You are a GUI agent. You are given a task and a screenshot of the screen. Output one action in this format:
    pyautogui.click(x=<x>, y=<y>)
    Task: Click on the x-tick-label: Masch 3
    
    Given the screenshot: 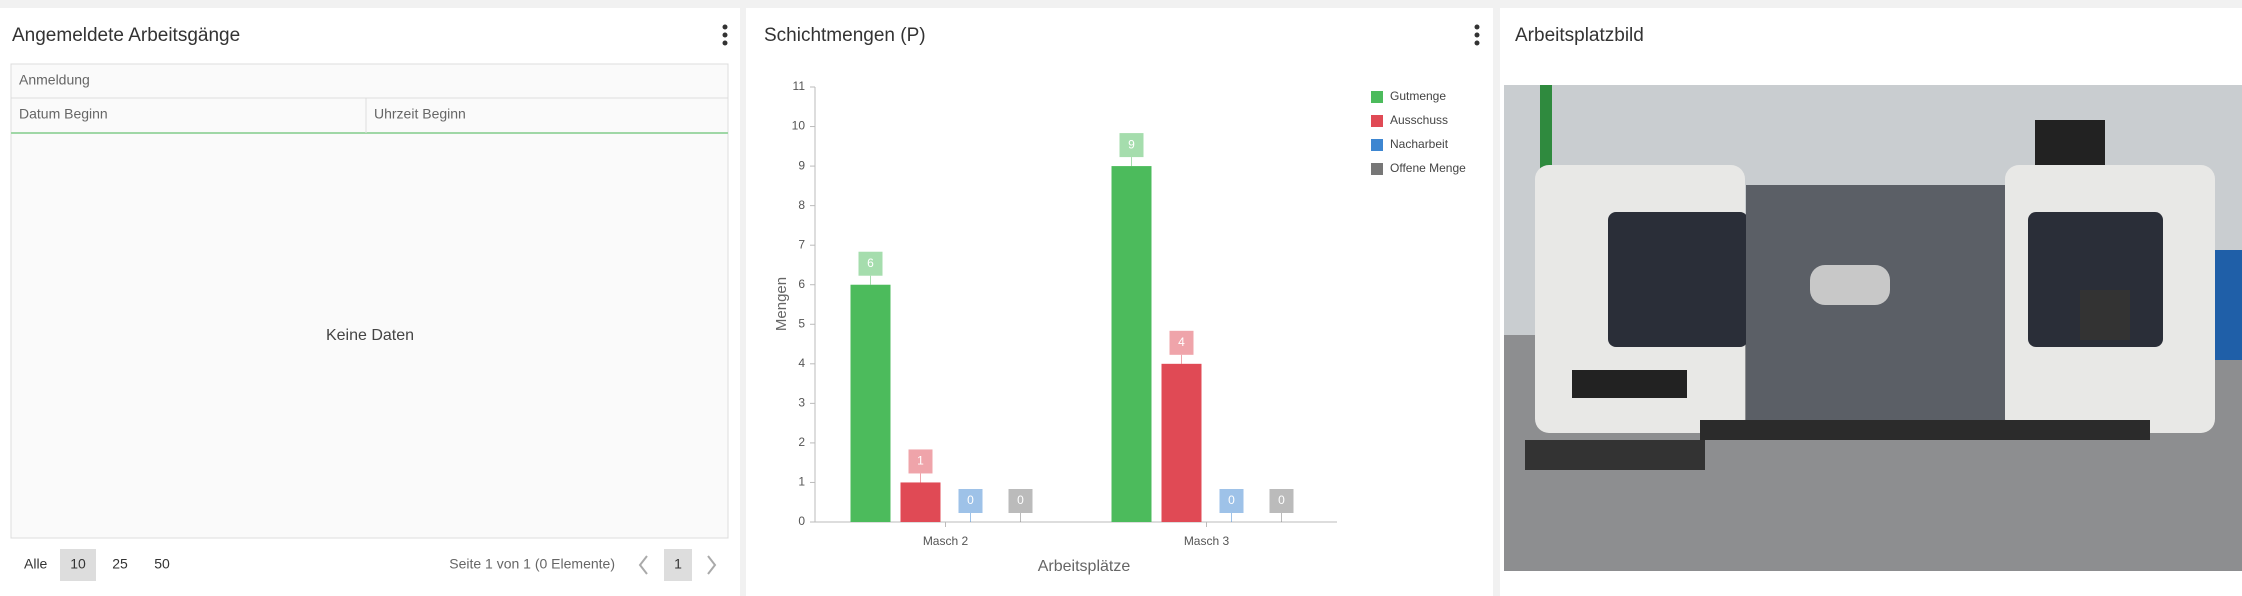 What is the action you would take?
    pyautogui.click(x=1207, y=541)
    